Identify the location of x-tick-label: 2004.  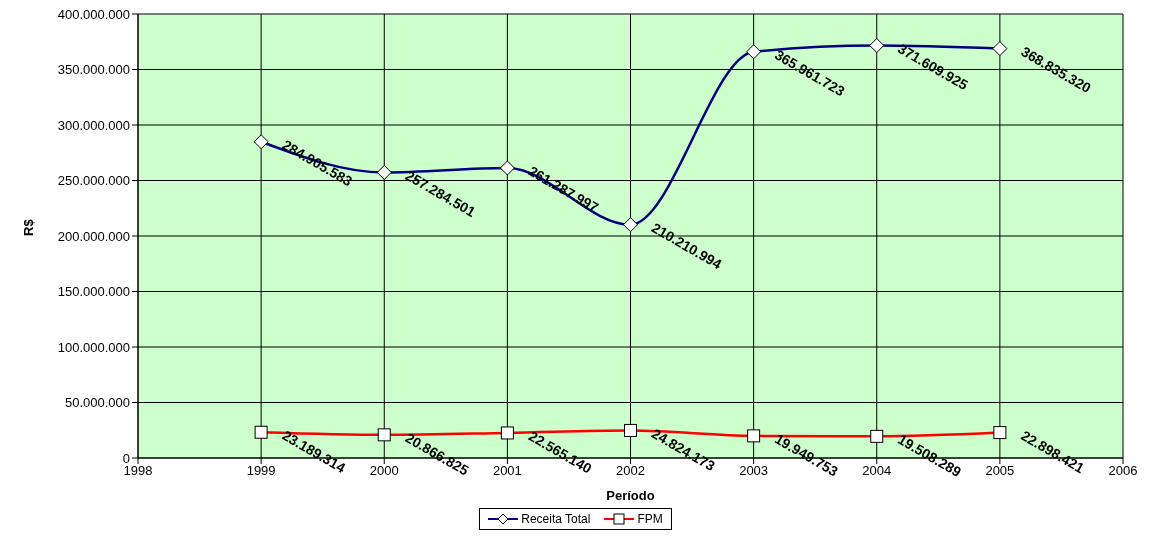
(877, 471).